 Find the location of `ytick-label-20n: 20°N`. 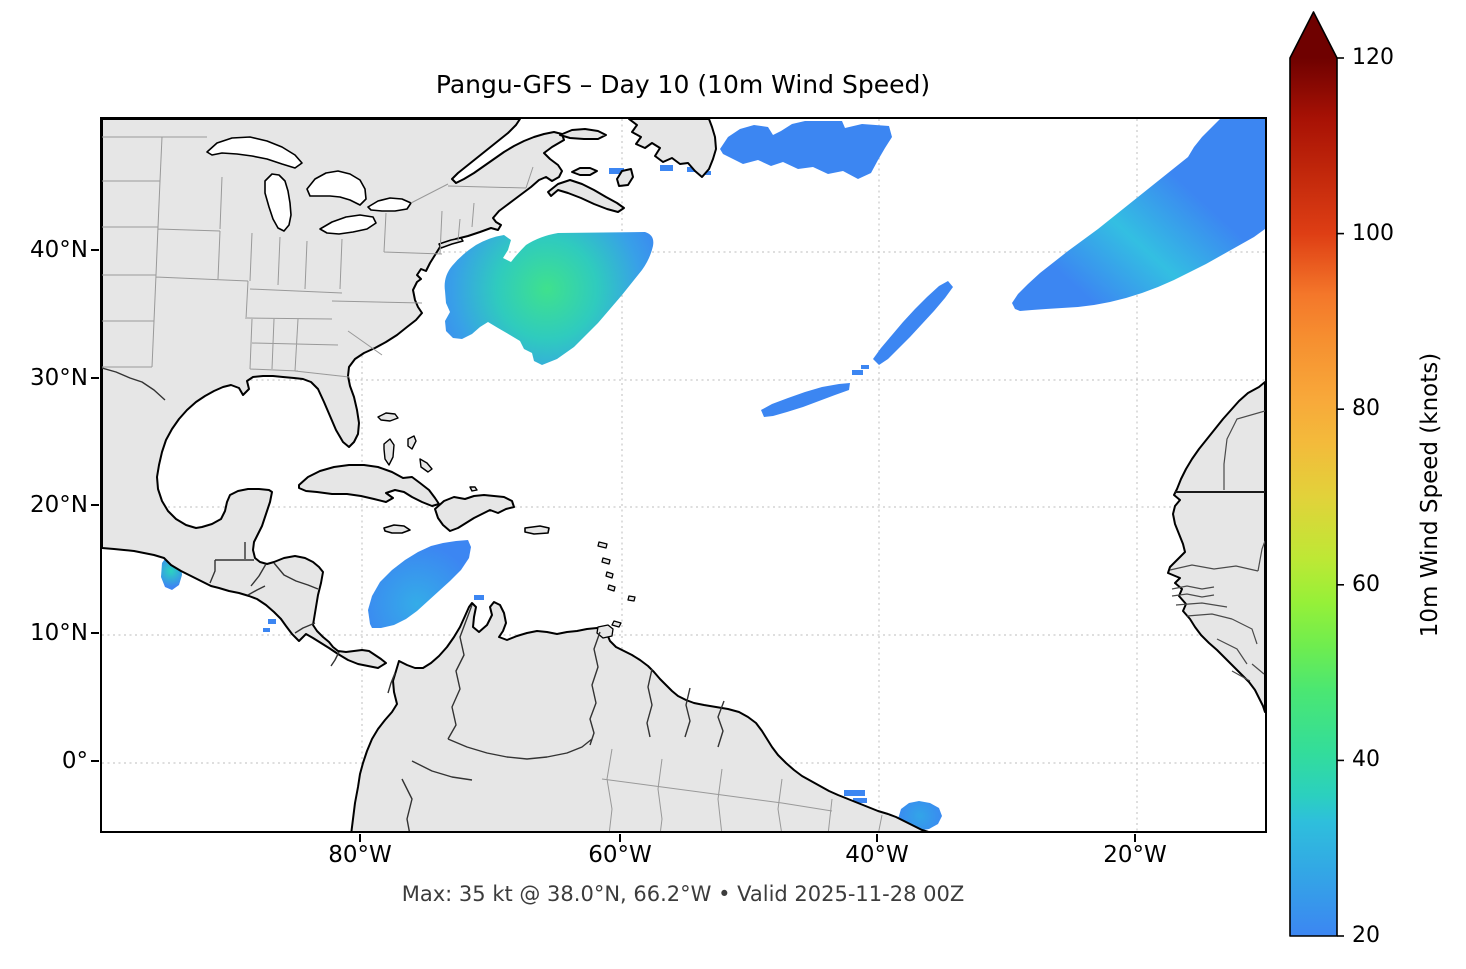

ytick-label-20n: 20°N is located at coordinates (59, 505).